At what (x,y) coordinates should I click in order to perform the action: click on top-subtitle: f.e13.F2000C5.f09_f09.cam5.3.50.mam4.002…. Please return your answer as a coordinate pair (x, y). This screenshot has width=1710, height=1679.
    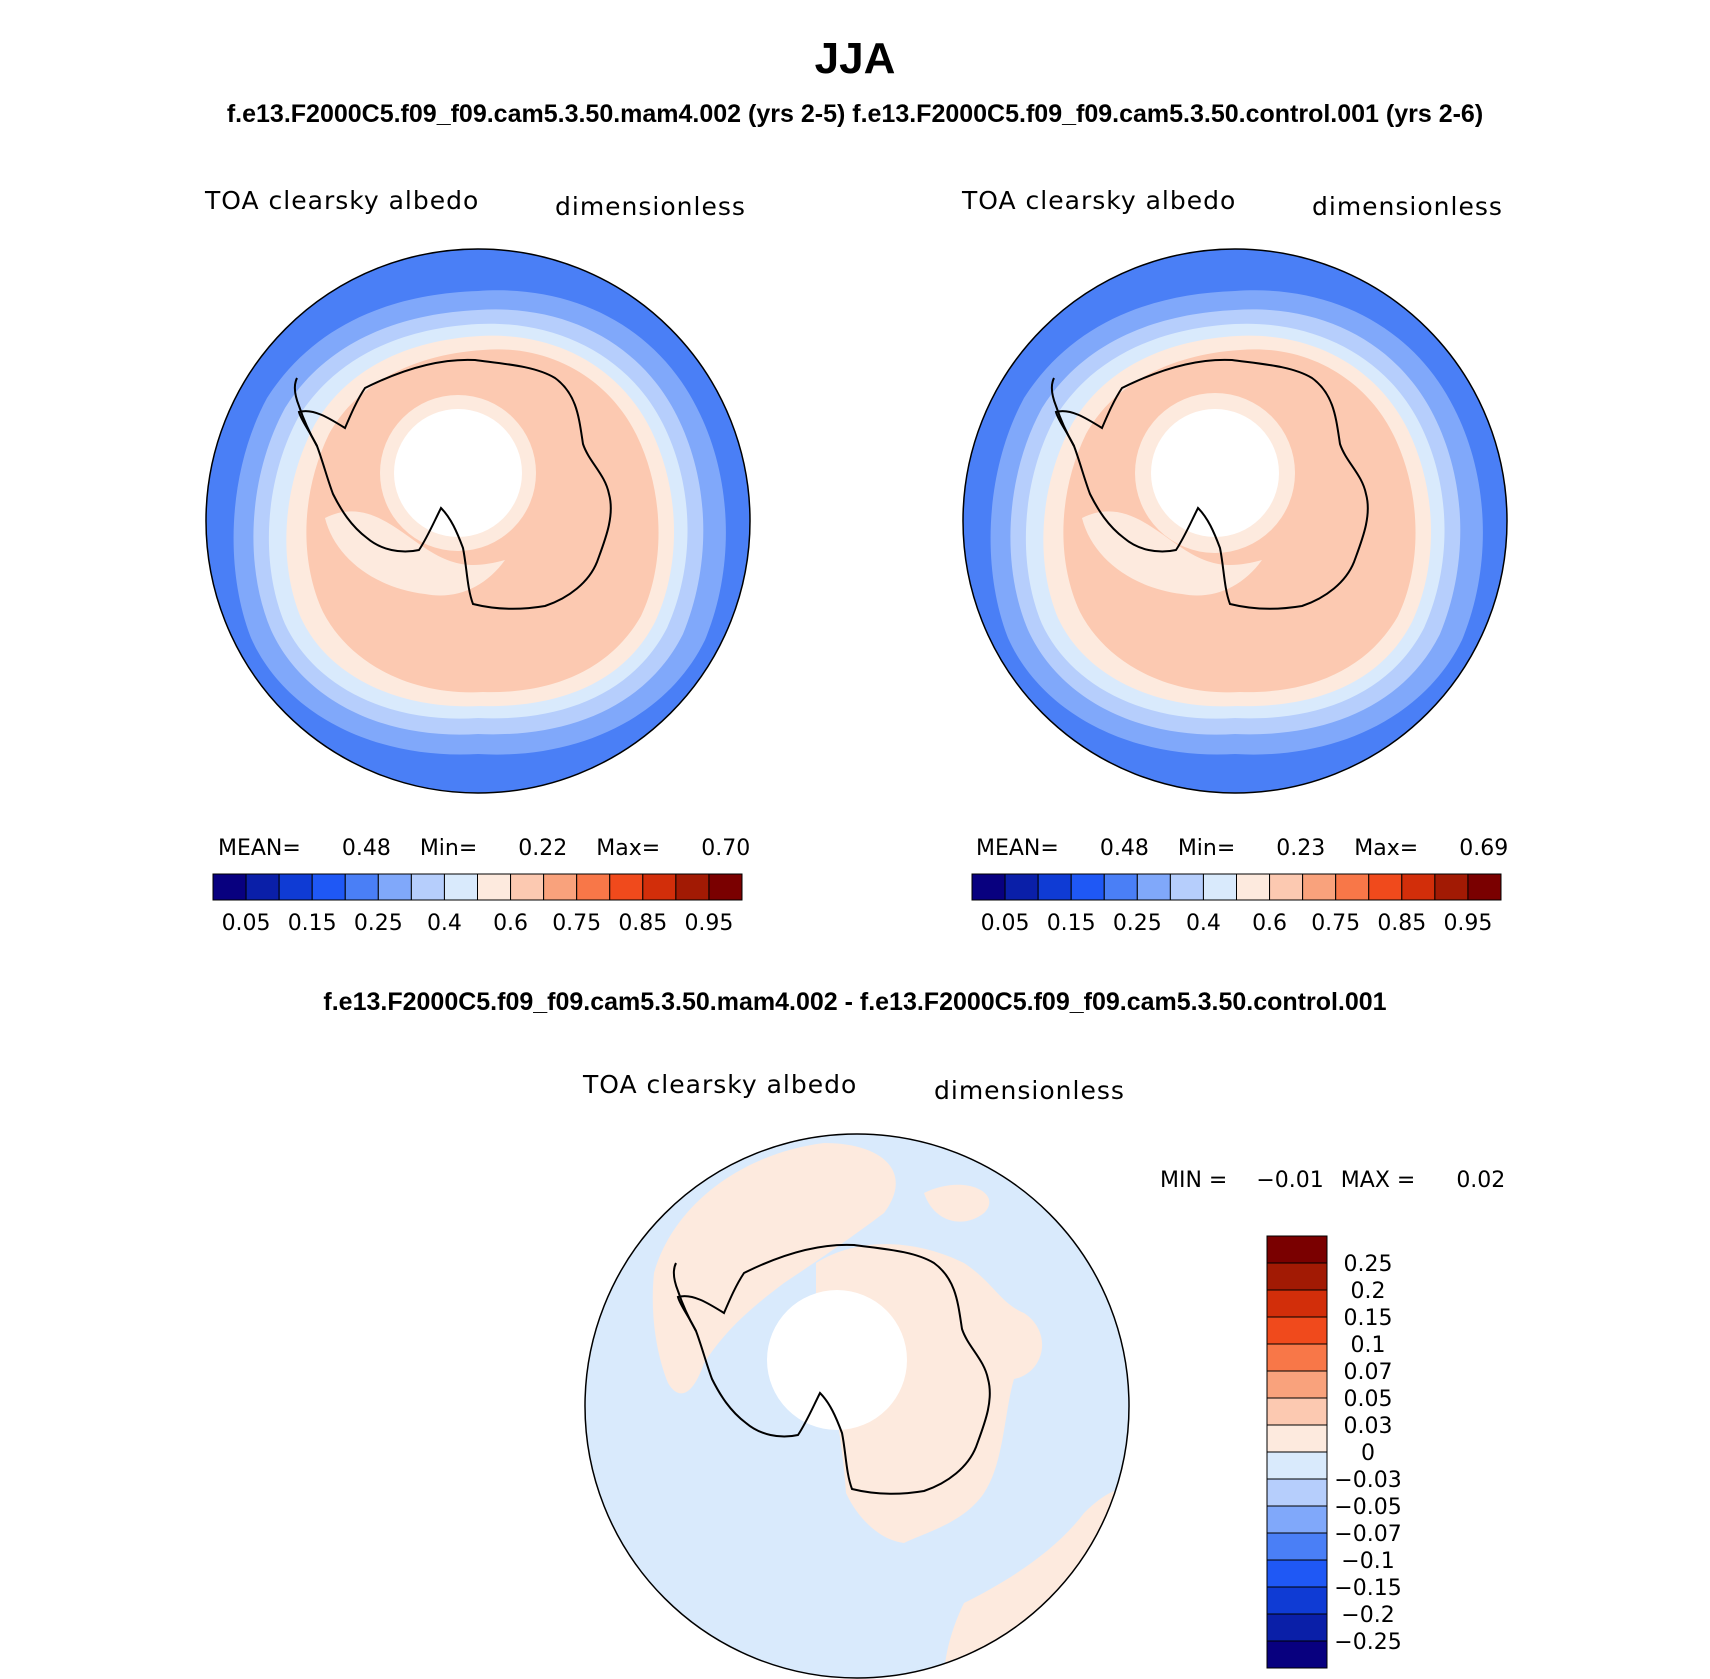
    Looking at the image, I should click on (855, 114).